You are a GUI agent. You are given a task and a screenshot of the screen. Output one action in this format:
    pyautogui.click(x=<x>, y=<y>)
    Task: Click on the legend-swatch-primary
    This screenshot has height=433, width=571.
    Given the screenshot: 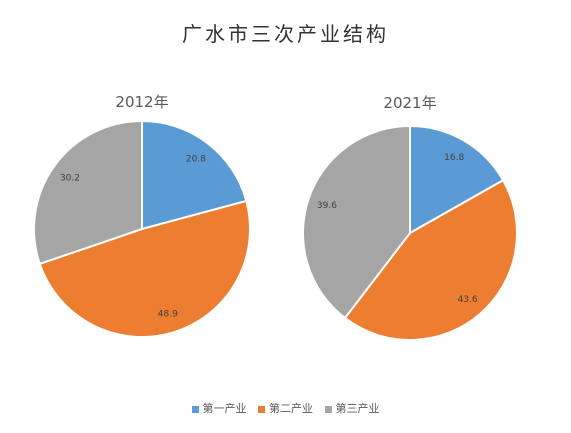 What is the action you would take?
    pyautogui.click(x=195, y=409)
    